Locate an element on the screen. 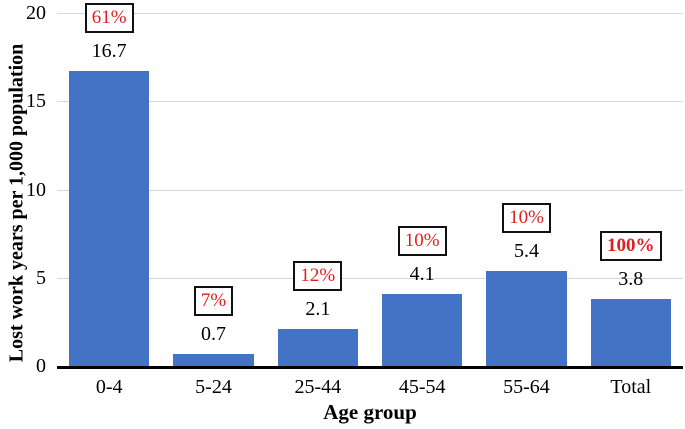 Image resolution: width=685 pixels, height=429 pixels. bar-column: 0.7 7% is located at coordinates (213, 189).